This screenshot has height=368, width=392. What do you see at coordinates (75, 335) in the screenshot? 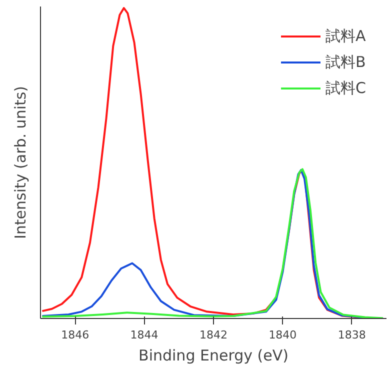
I see `x-tick-label: 1846` at bounding box center [75, 335].